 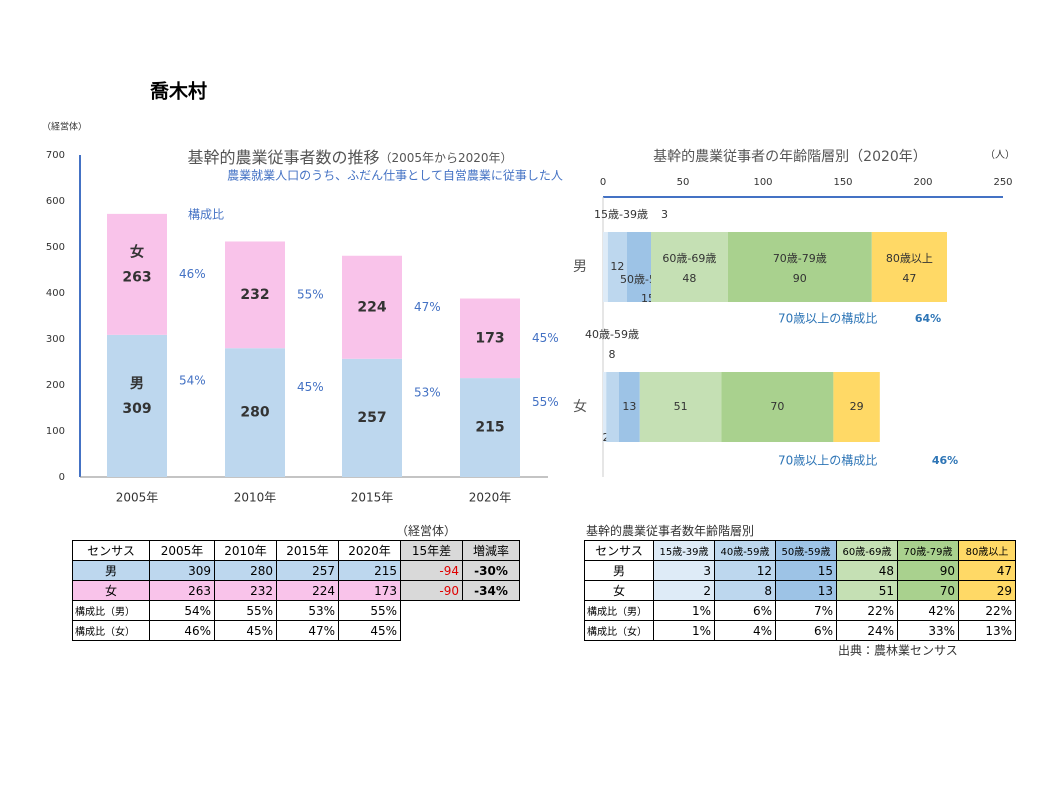 What do you see at coordinates (182, 570) in the screenshot?
I see `table-cell: 309` at bounding box center [182, 570].